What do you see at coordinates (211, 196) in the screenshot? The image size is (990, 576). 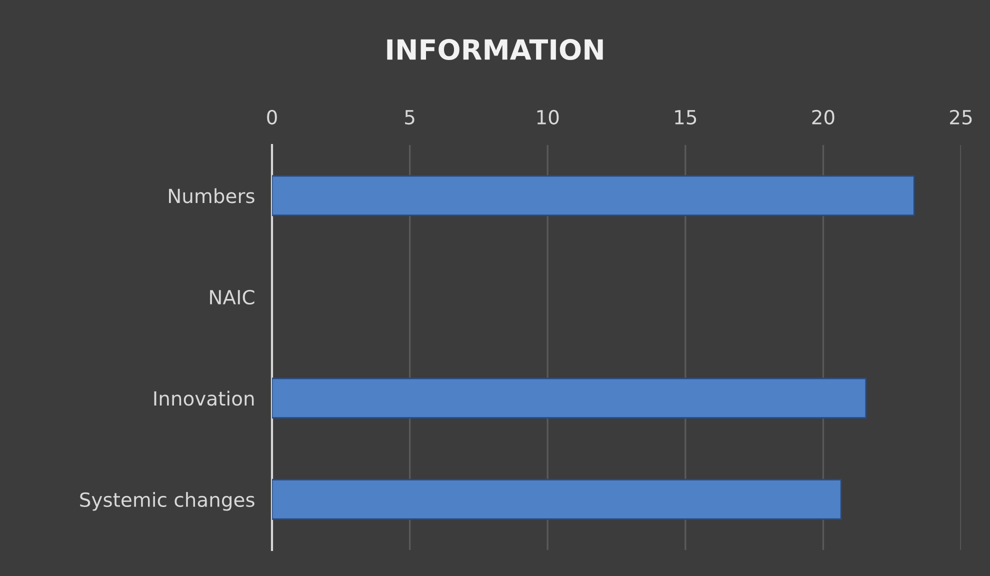 I see `y-tick-label: Numbers` at bounding box center [211, 196].